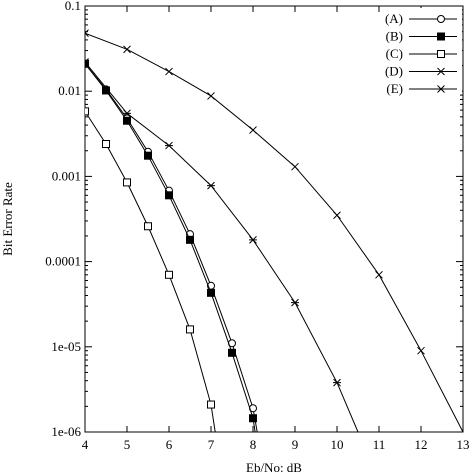  Describe the element at coordinates (66, 431) in the screenshot. I see `y-tick-label: 1e-06` at that location.